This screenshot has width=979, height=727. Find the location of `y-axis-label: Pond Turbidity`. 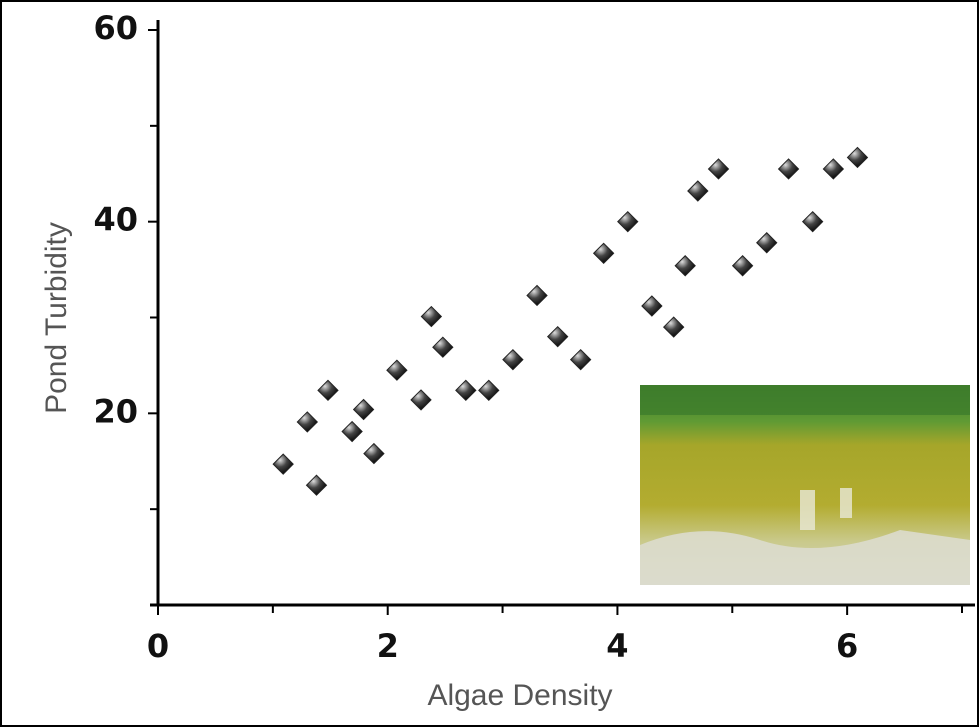

y-axis-label: Pond Turbidity is located at coordinates (56, 318).